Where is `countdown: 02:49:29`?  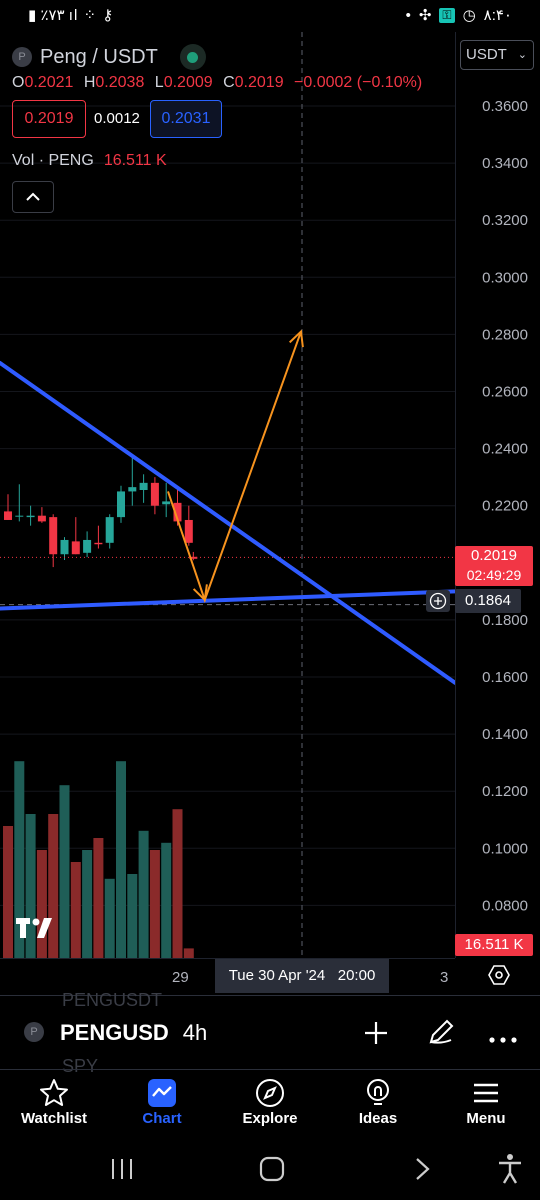 countdown: 02:49:29 is located at coordinates (494, 575).